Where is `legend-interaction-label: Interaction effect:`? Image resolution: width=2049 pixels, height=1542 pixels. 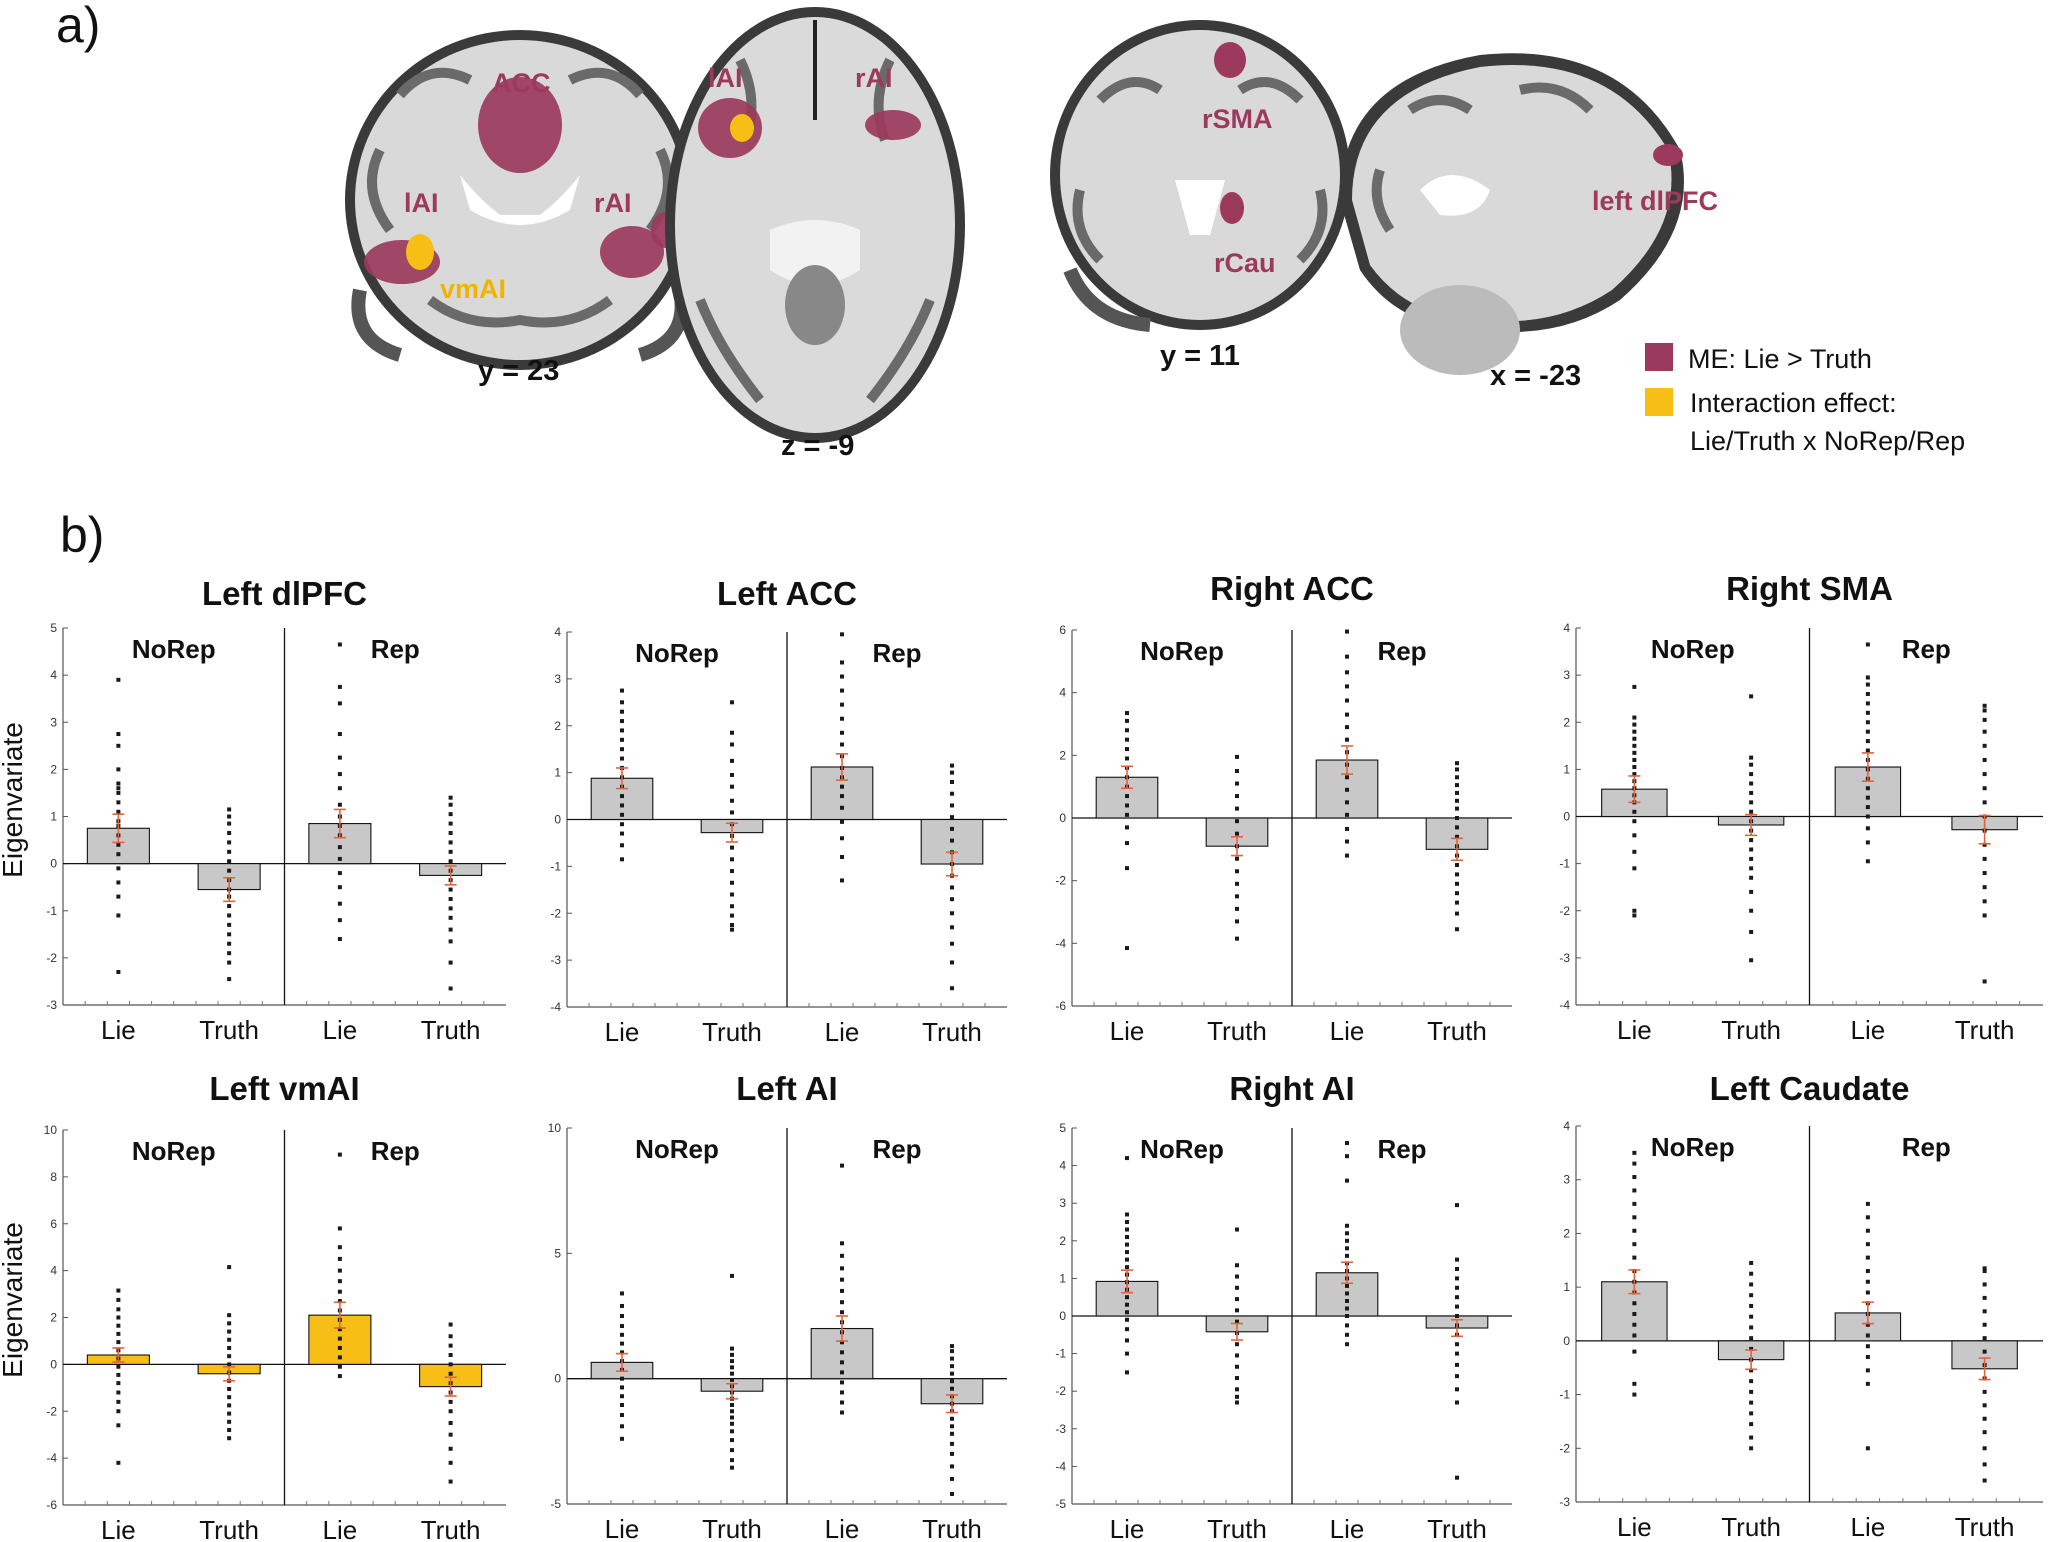 legend-interaction-label: Interaction effect: is located at coordinates (1793, 403).